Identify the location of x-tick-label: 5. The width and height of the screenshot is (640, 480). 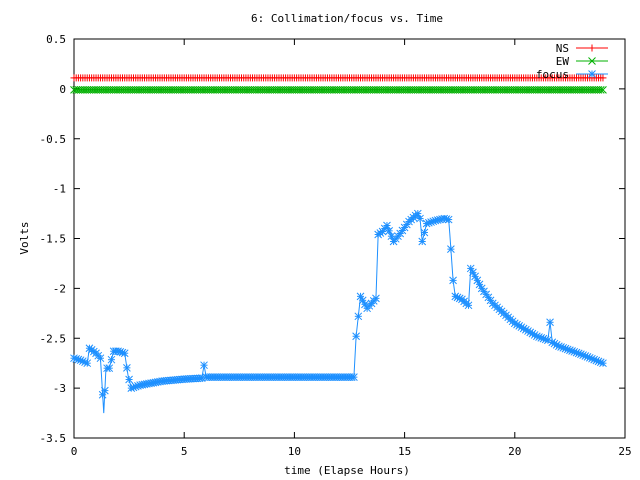
(184, 451).